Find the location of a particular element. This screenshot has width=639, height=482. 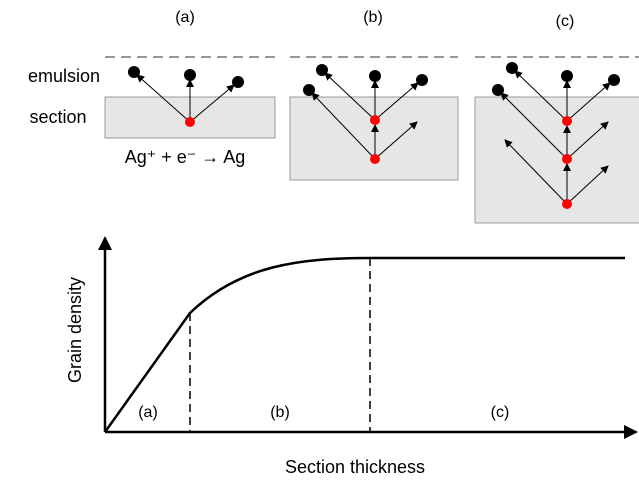

region-label: (c) is located at coordinates (500, 412).